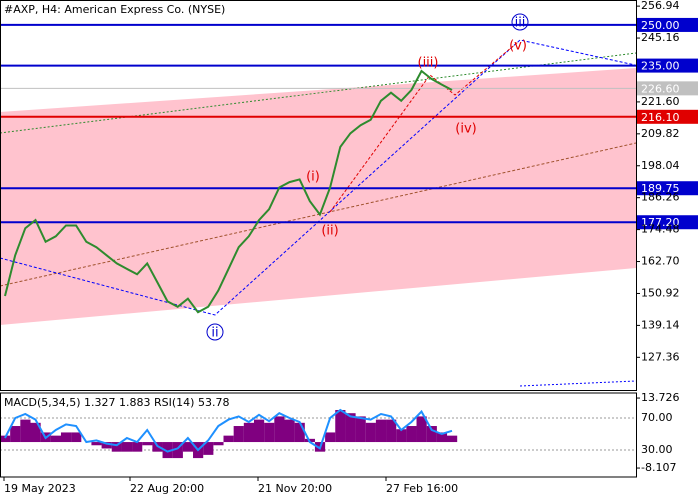  What do you see at coordinates (660, 197) in the screenshot?
I see `y-tick-label: 186.26` at bounding box center [660, 197].